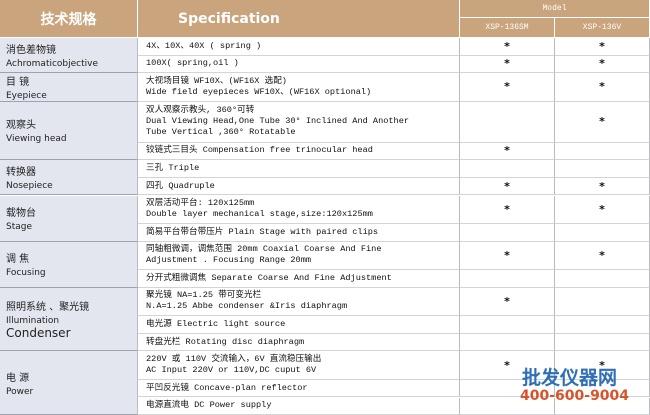  Describe the element at coordinates (68, 139) in the screenshot. I see `label-line: Viewing head` at that location.